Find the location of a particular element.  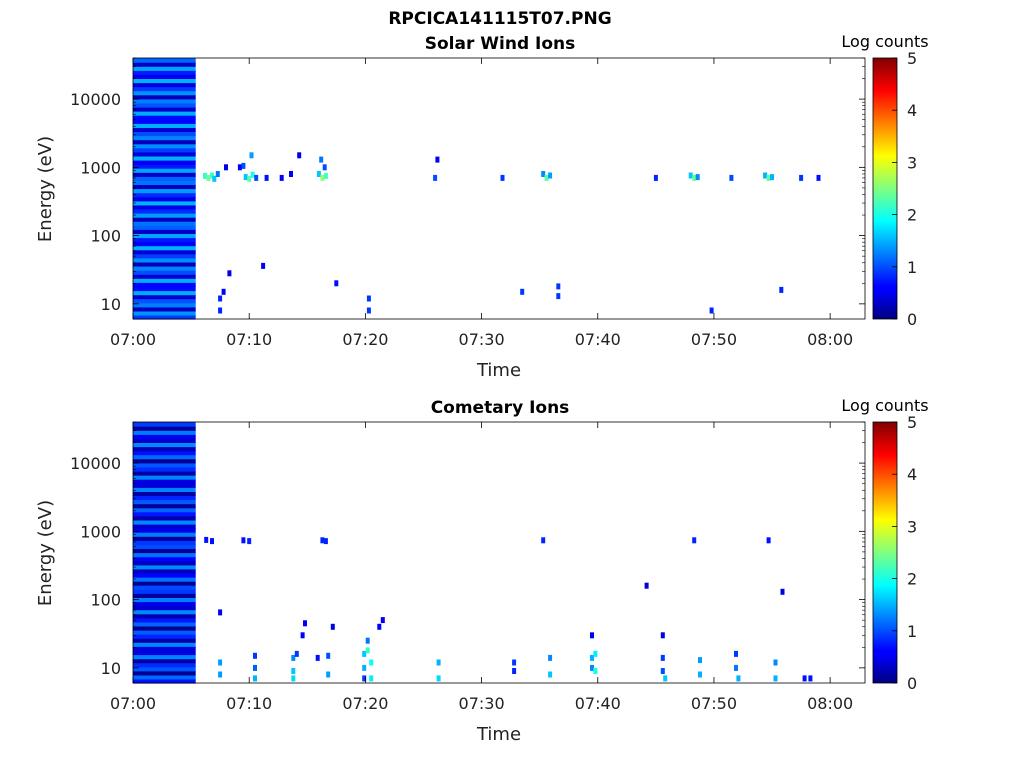

x-tick-label: 07:00 is located at coordinates (133, 339).